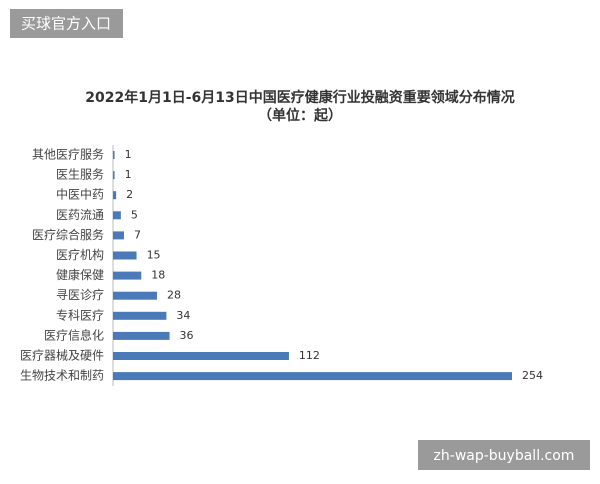 This screenshot has width=600, height=484. Describe the element at coordinates (80, 194) in the screenshot. I see `category-label: 中医中药` at that location.